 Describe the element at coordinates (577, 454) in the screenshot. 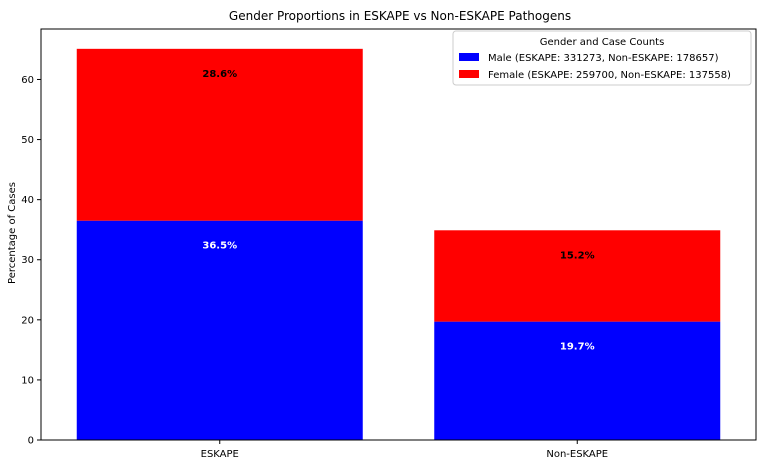

I see `x-tick-label: Non-ESKAPE` at that location.